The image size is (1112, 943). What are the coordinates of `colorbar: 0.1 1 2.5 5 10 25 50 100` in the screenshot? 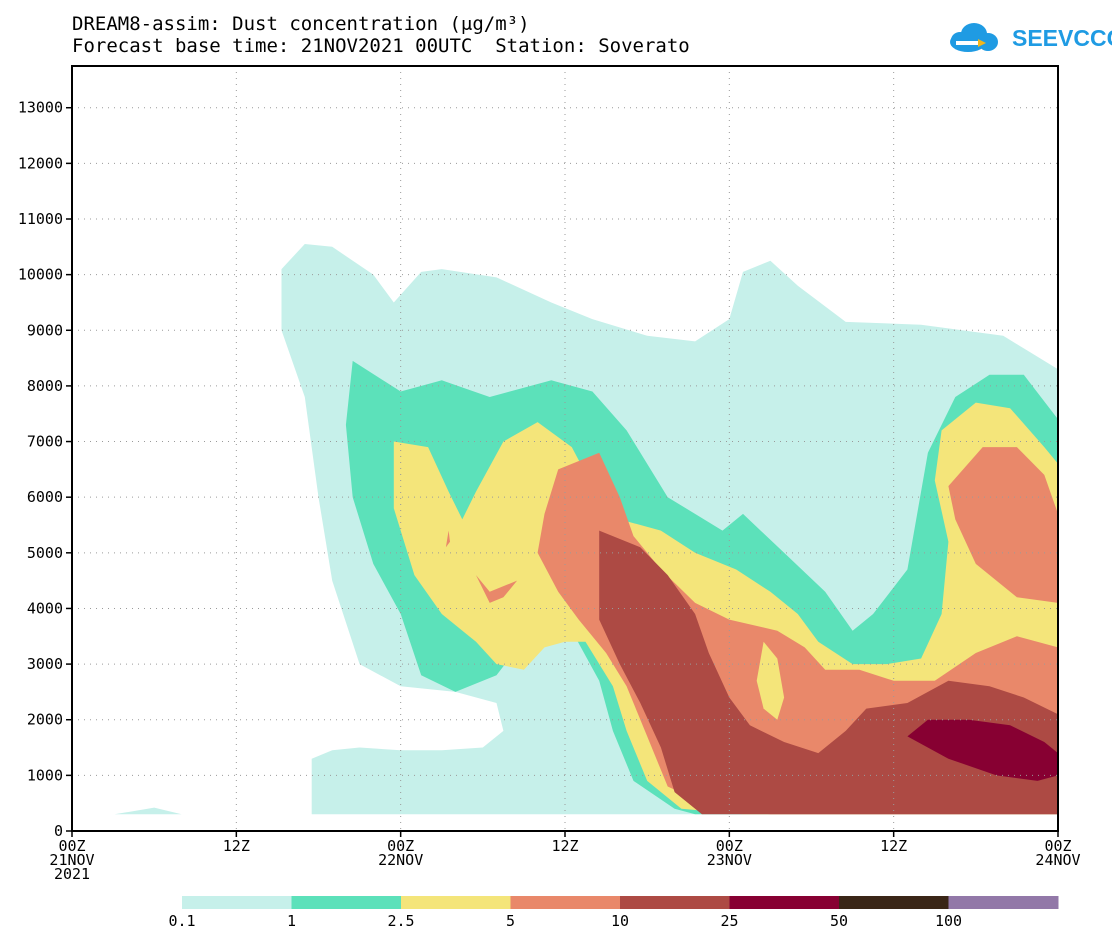 It's located at (613, 913).